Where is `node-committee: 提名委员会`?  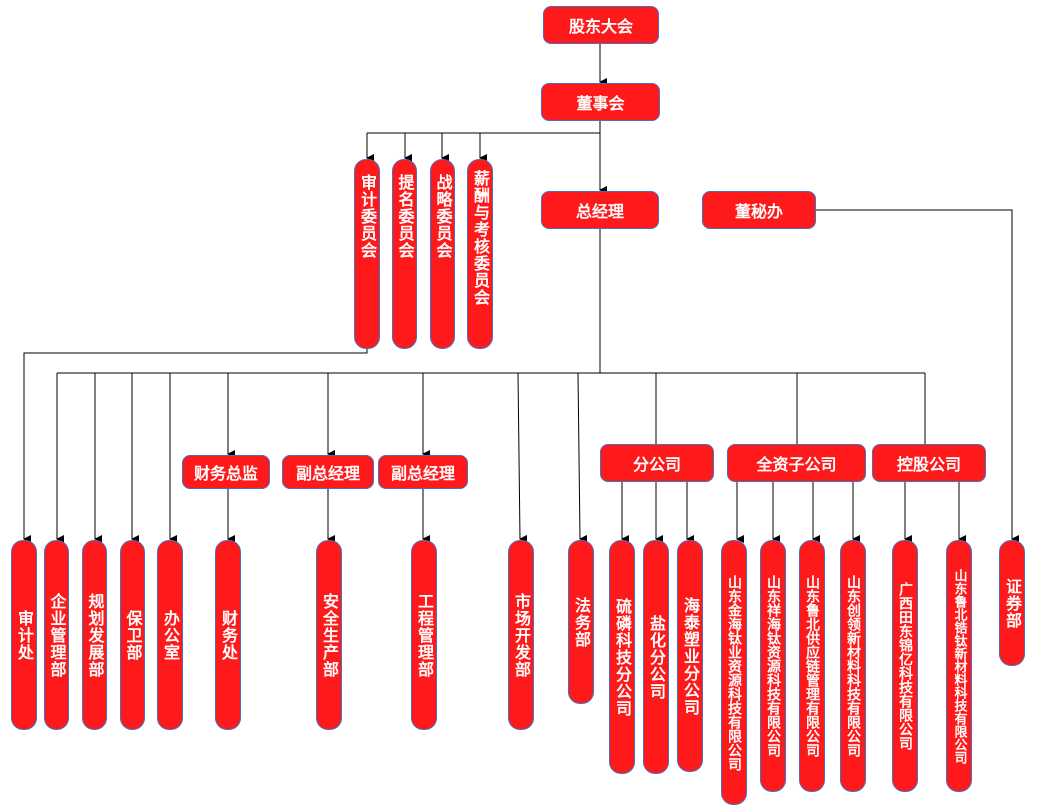
node-committee: 提名委员会 is located at coordinates (404, 254).